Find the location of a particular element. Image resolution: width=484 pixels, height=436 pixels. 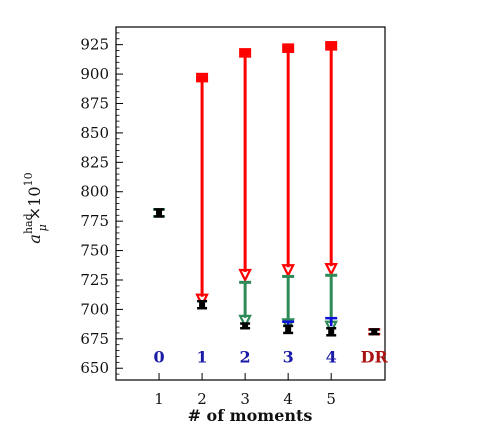

category-label: 4 is located at coordinates (331, 356).